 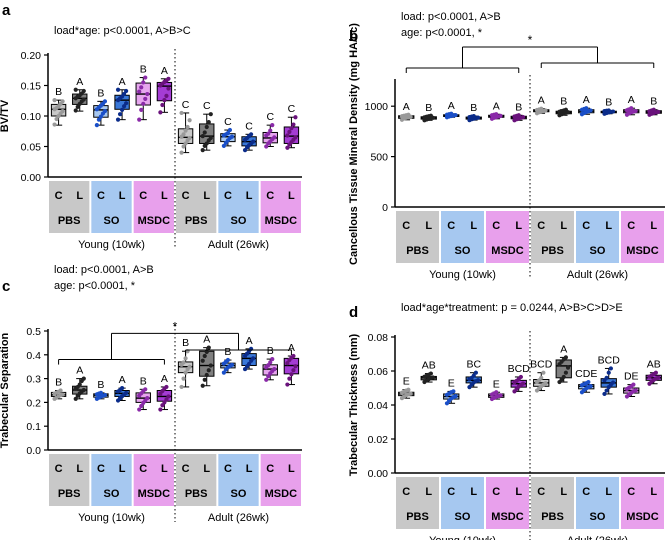 I want to click on panel-label-b: b, so click(x=353, y=36).